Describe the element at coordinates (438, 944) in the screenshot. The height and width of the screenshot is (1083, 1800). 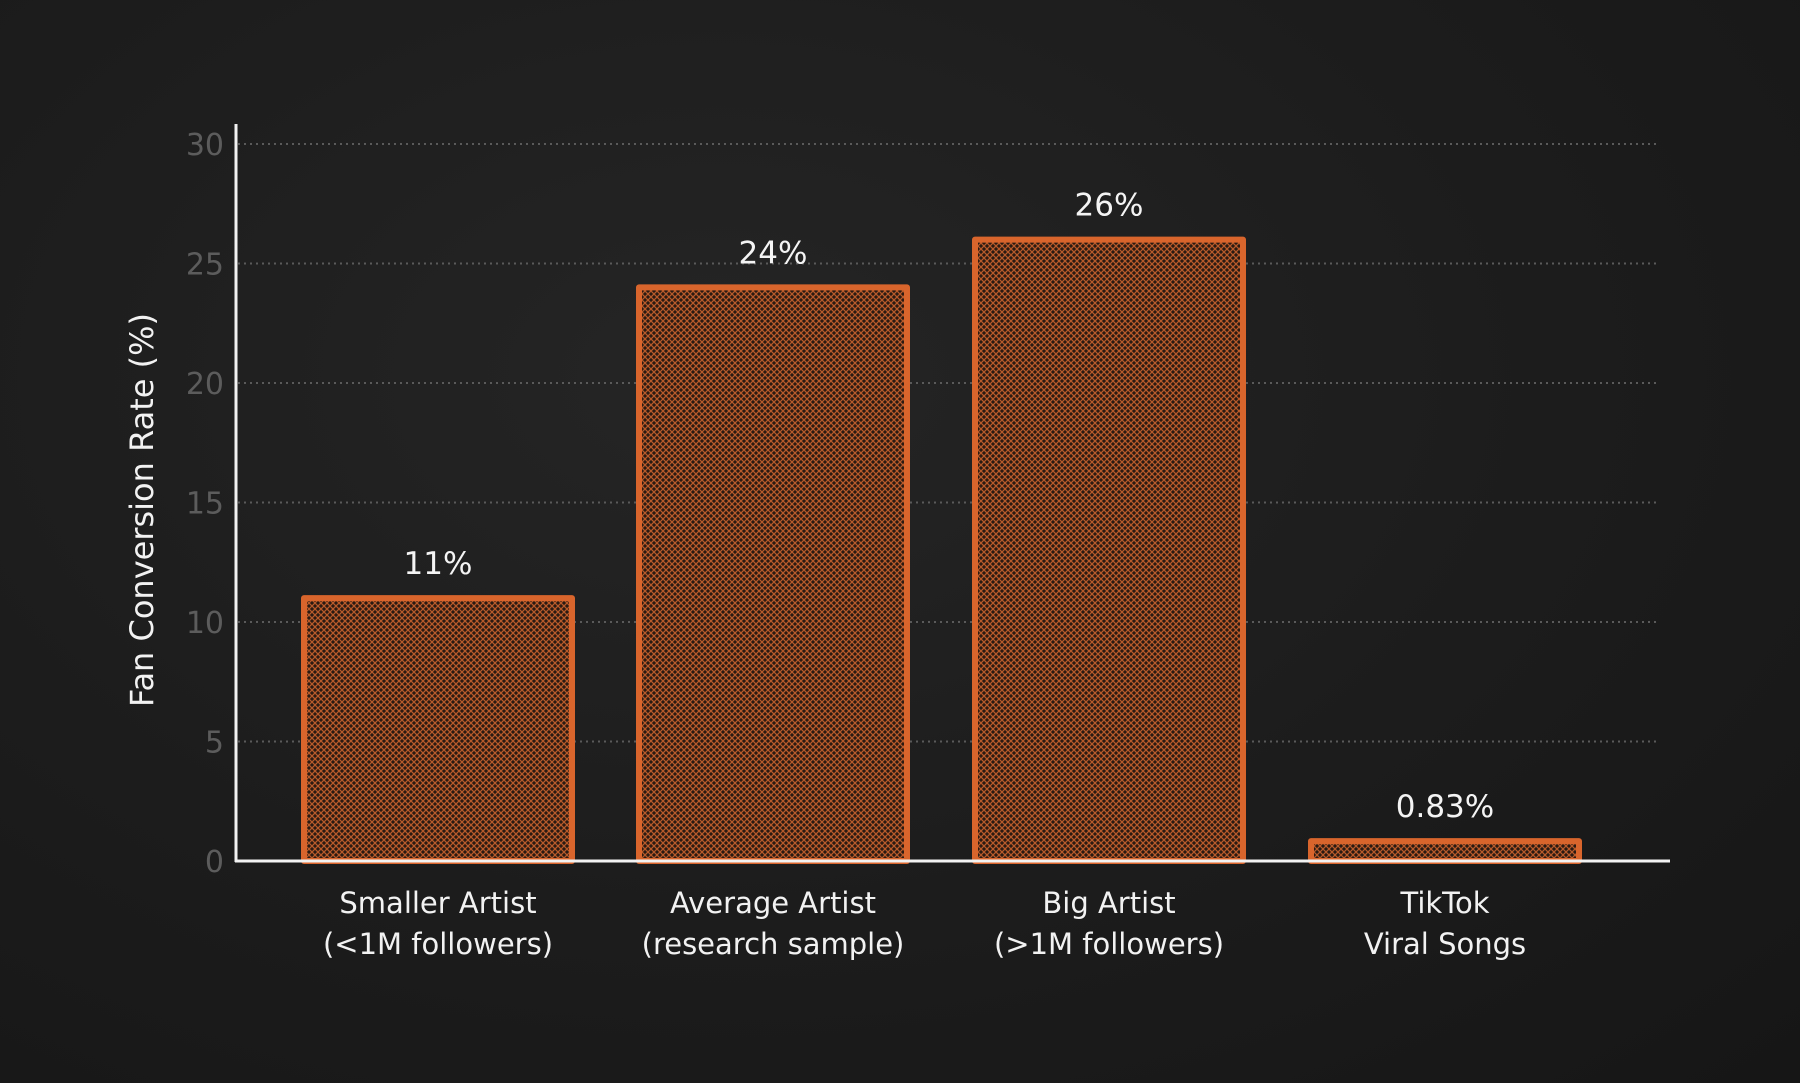
I see `x-category-label: (<1M followers)` at that location.